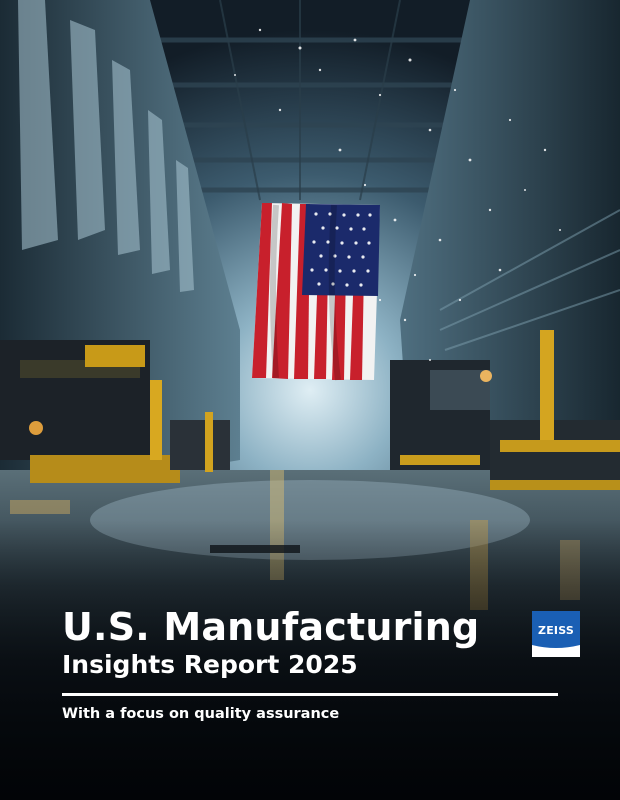  What do you see at coordinates (271, 627) in the screenshot?
I see `report-title: U.S. Manufacturing` at bounding box center [271, 627].